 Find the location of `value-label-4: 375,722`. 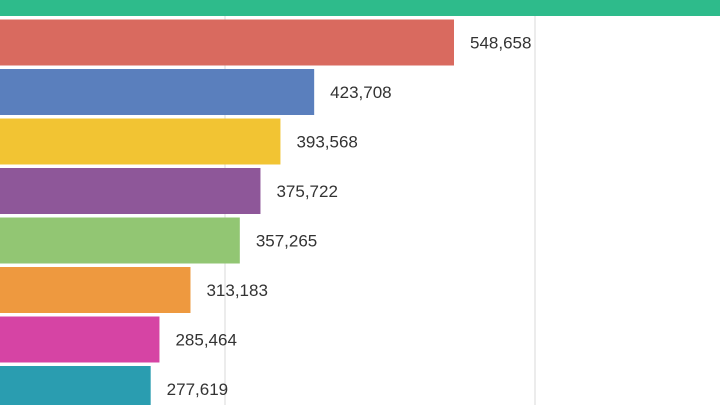

value-label-4: 375,722 is located at coordinates (306, 191).